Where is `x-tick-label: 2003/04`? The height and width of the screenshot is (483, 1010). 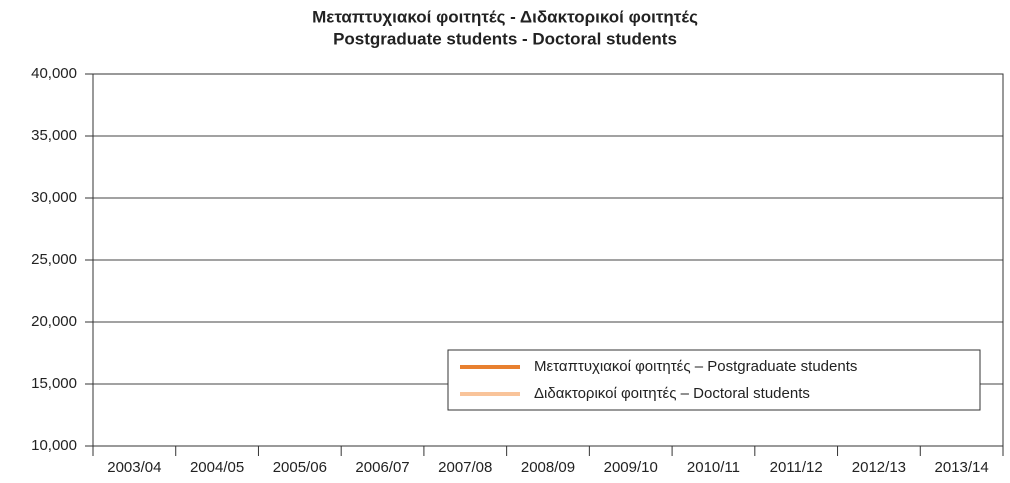
x-tick-label: 2003/04 is located at coordinates (134, 467).